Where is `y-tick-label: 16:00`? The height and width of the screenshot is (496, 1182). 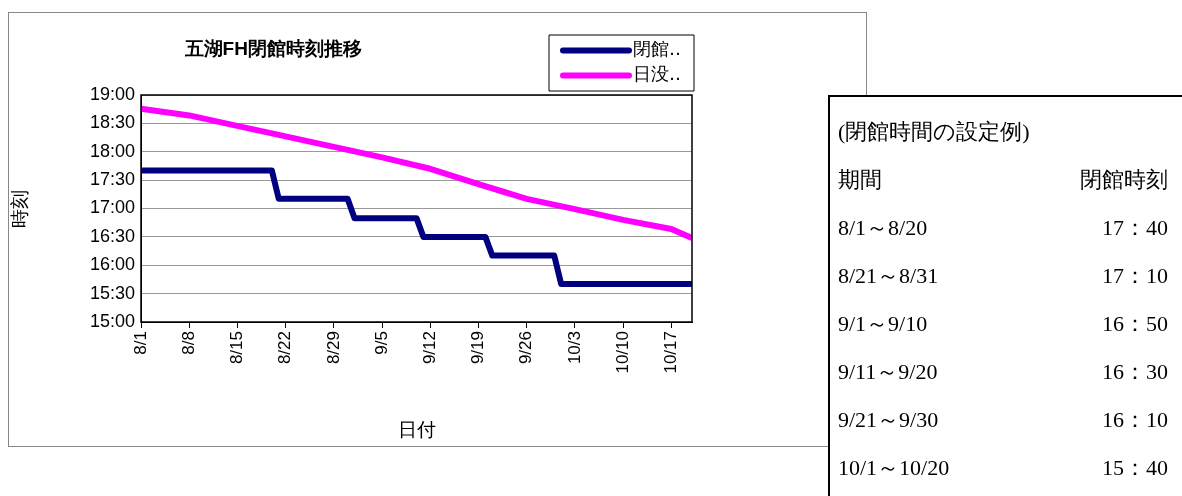
y-tick-label: 16:00 is located at coordinates (112, 264).